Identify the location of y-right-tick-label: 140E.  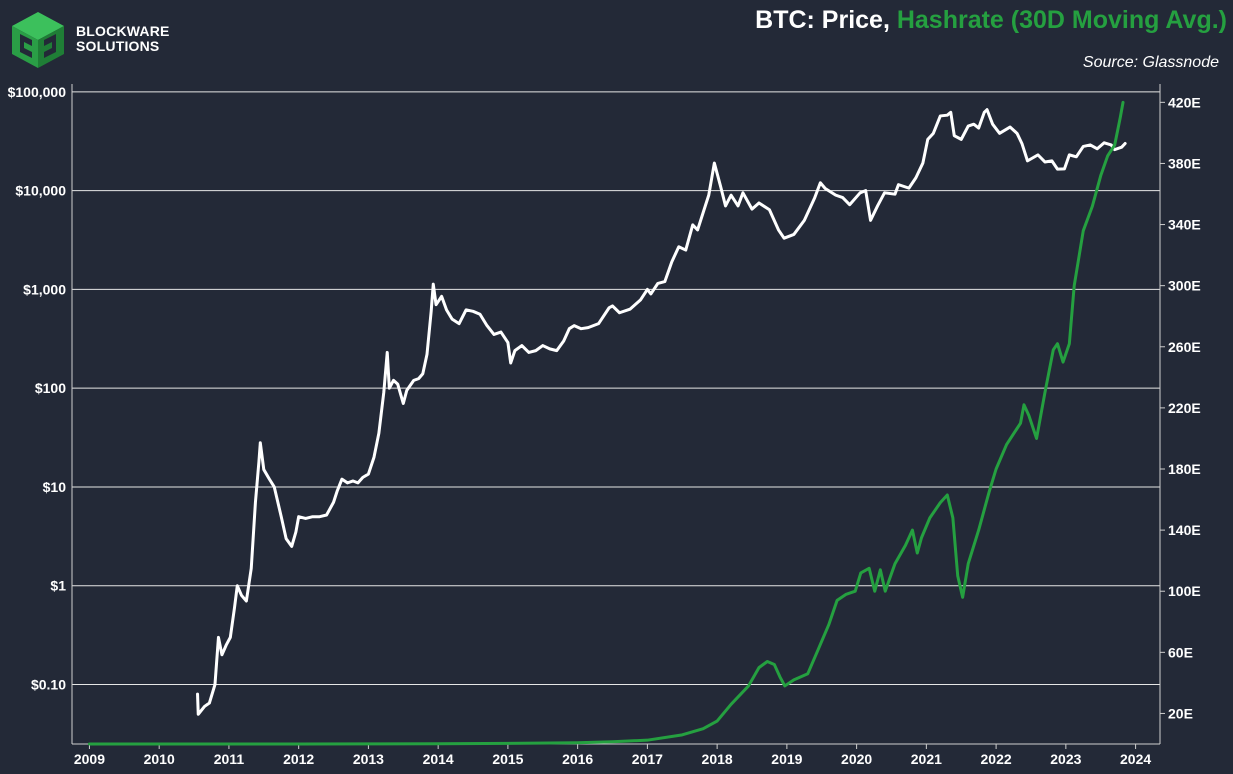
(1184, 530).